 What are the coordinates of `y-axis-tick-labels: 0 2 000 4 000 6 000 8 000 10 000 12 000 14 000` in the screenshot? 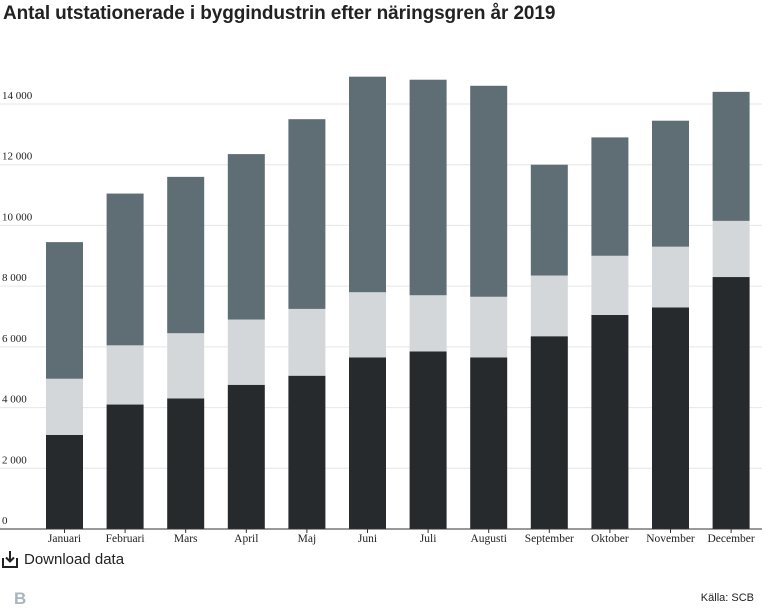 It's located at (17, 308).